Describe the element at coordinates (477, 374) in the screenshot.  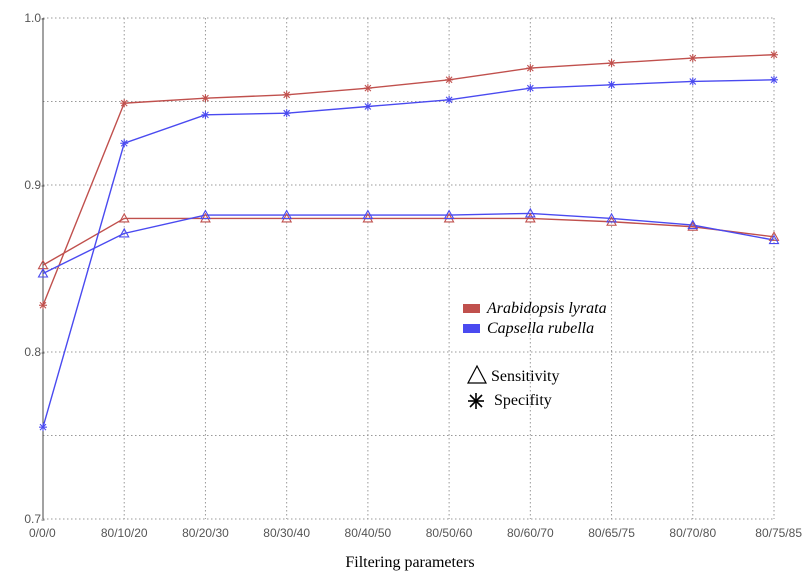
I see `triangle-icon` at that location.